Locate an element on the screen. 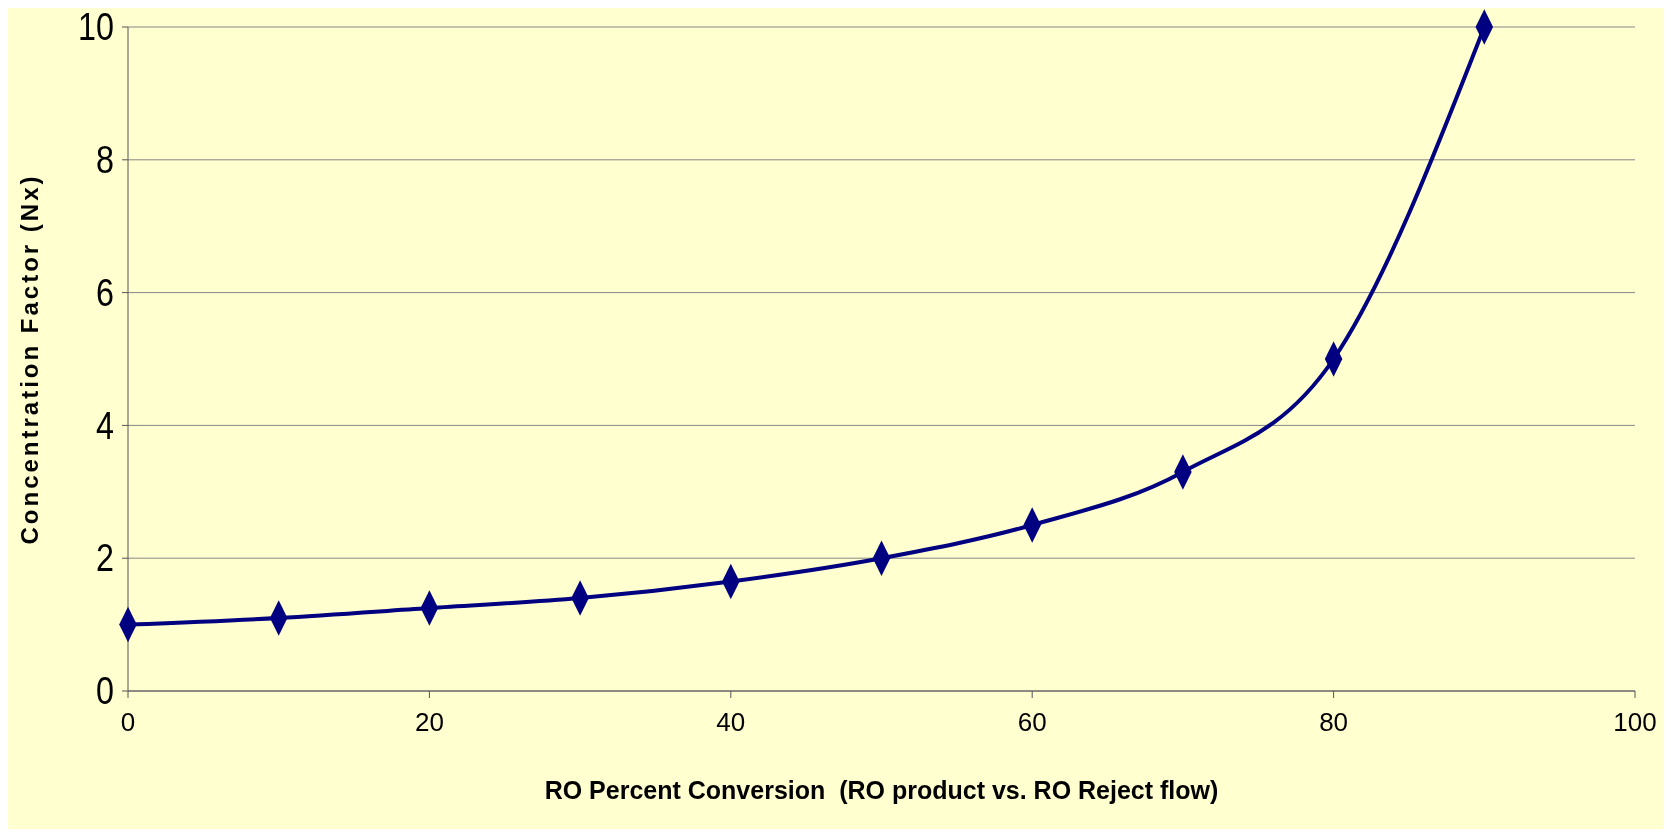 This screenshot has height=837, width=1671. y-tick-label: 2 is located at coordinates (105, 558).